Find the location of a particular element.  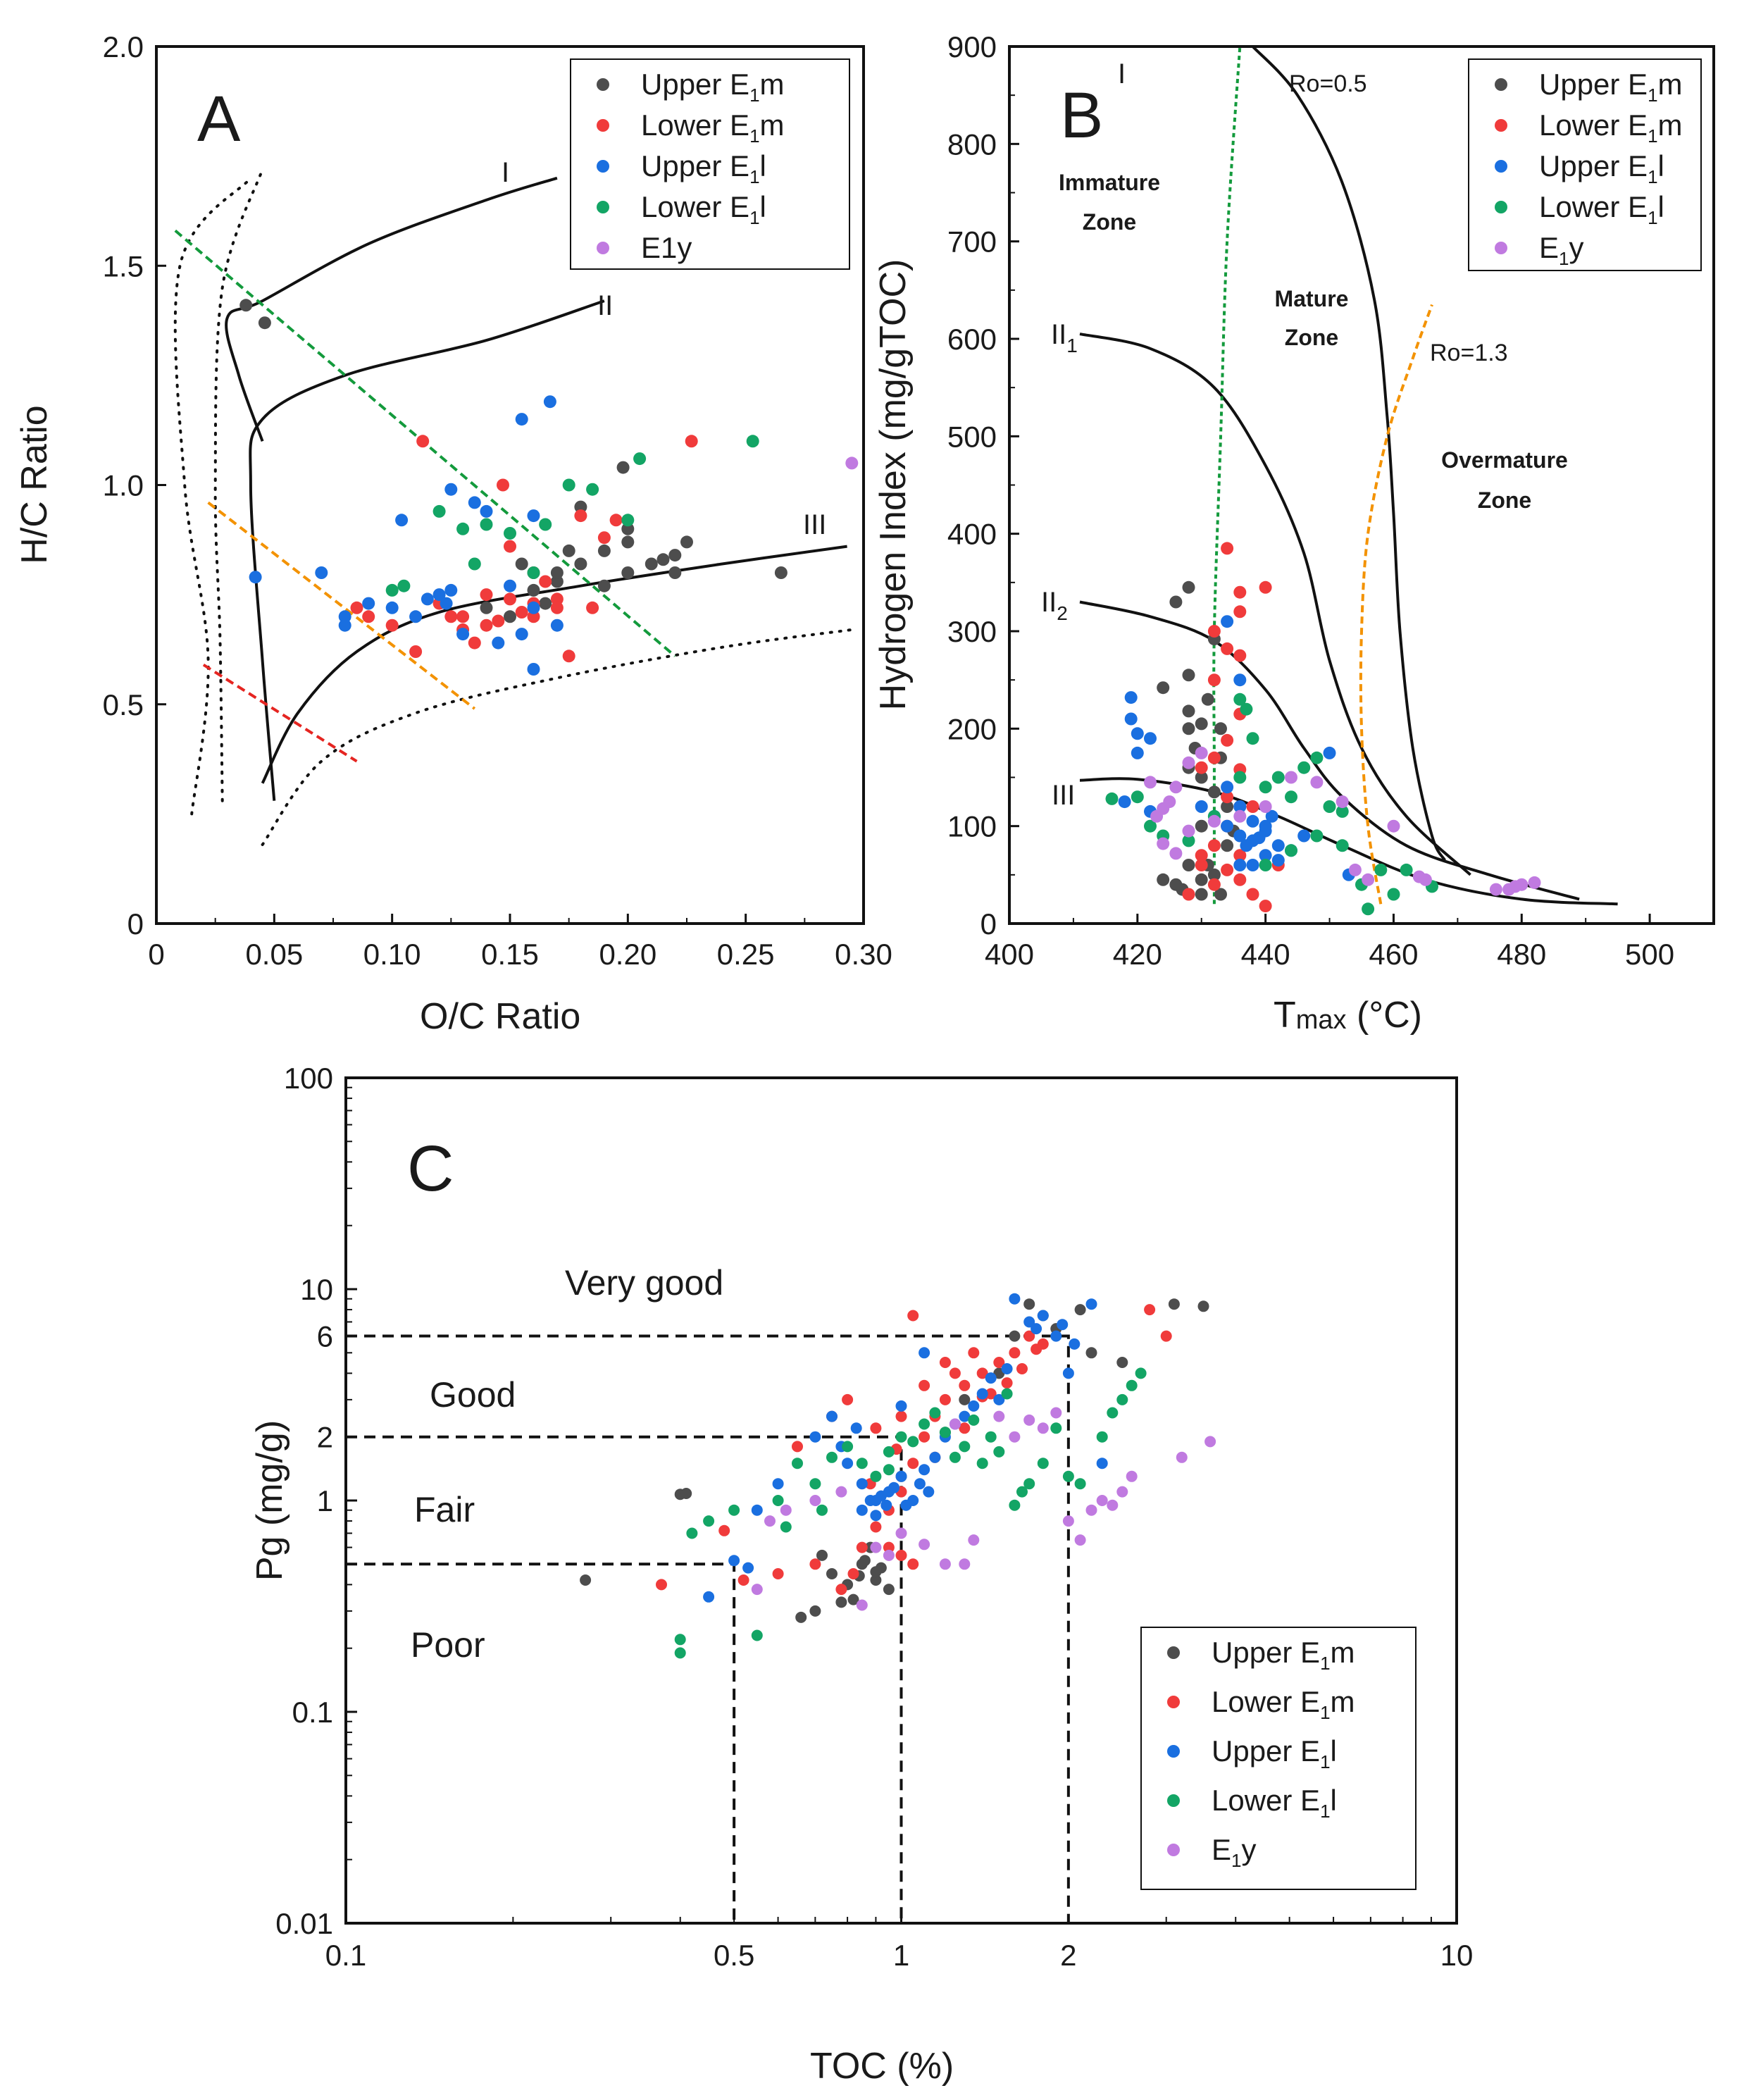

panel-b-legend-label-2: Lower E1m is located at coordinates (1611, 128).